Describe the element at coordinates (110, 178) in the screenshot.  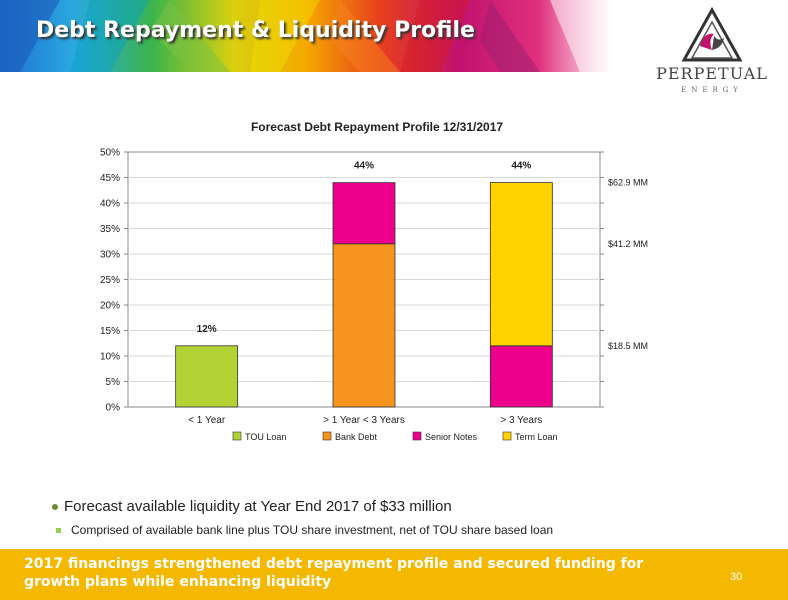
I see `y-tick-label: 45%` at that location.